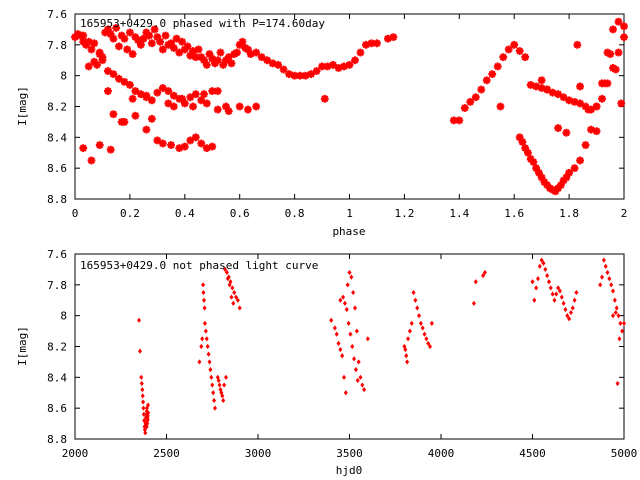  I want to click on phased-x-tick-label: 1.8, so click(569, 213).